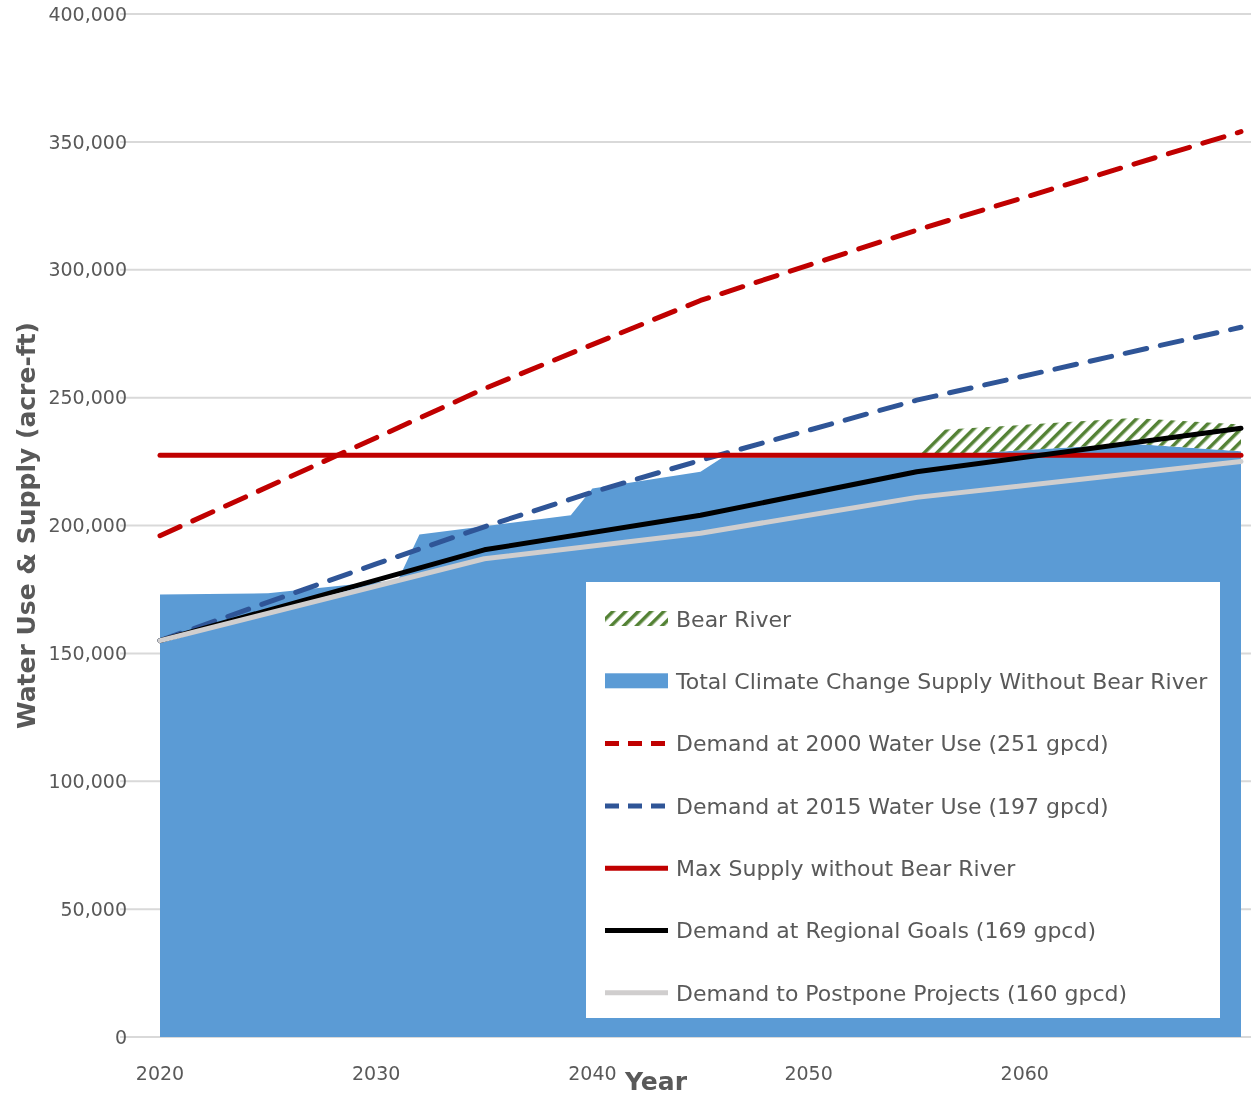 This screenshot has width=1251, height=1093. Describe the element at coordinates (87, 13) in the screenshot. I see `y-tick-label: 400,000` at that location.